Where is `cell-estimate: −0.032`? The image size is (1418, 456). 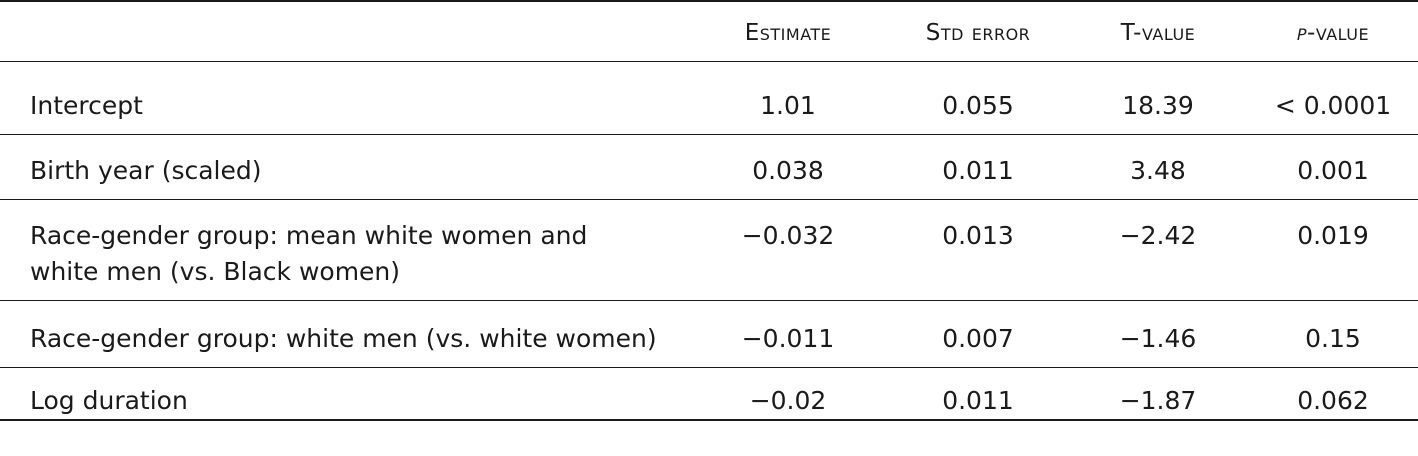 cell-estimate: −0.032 is located at coordinates (788, 235).